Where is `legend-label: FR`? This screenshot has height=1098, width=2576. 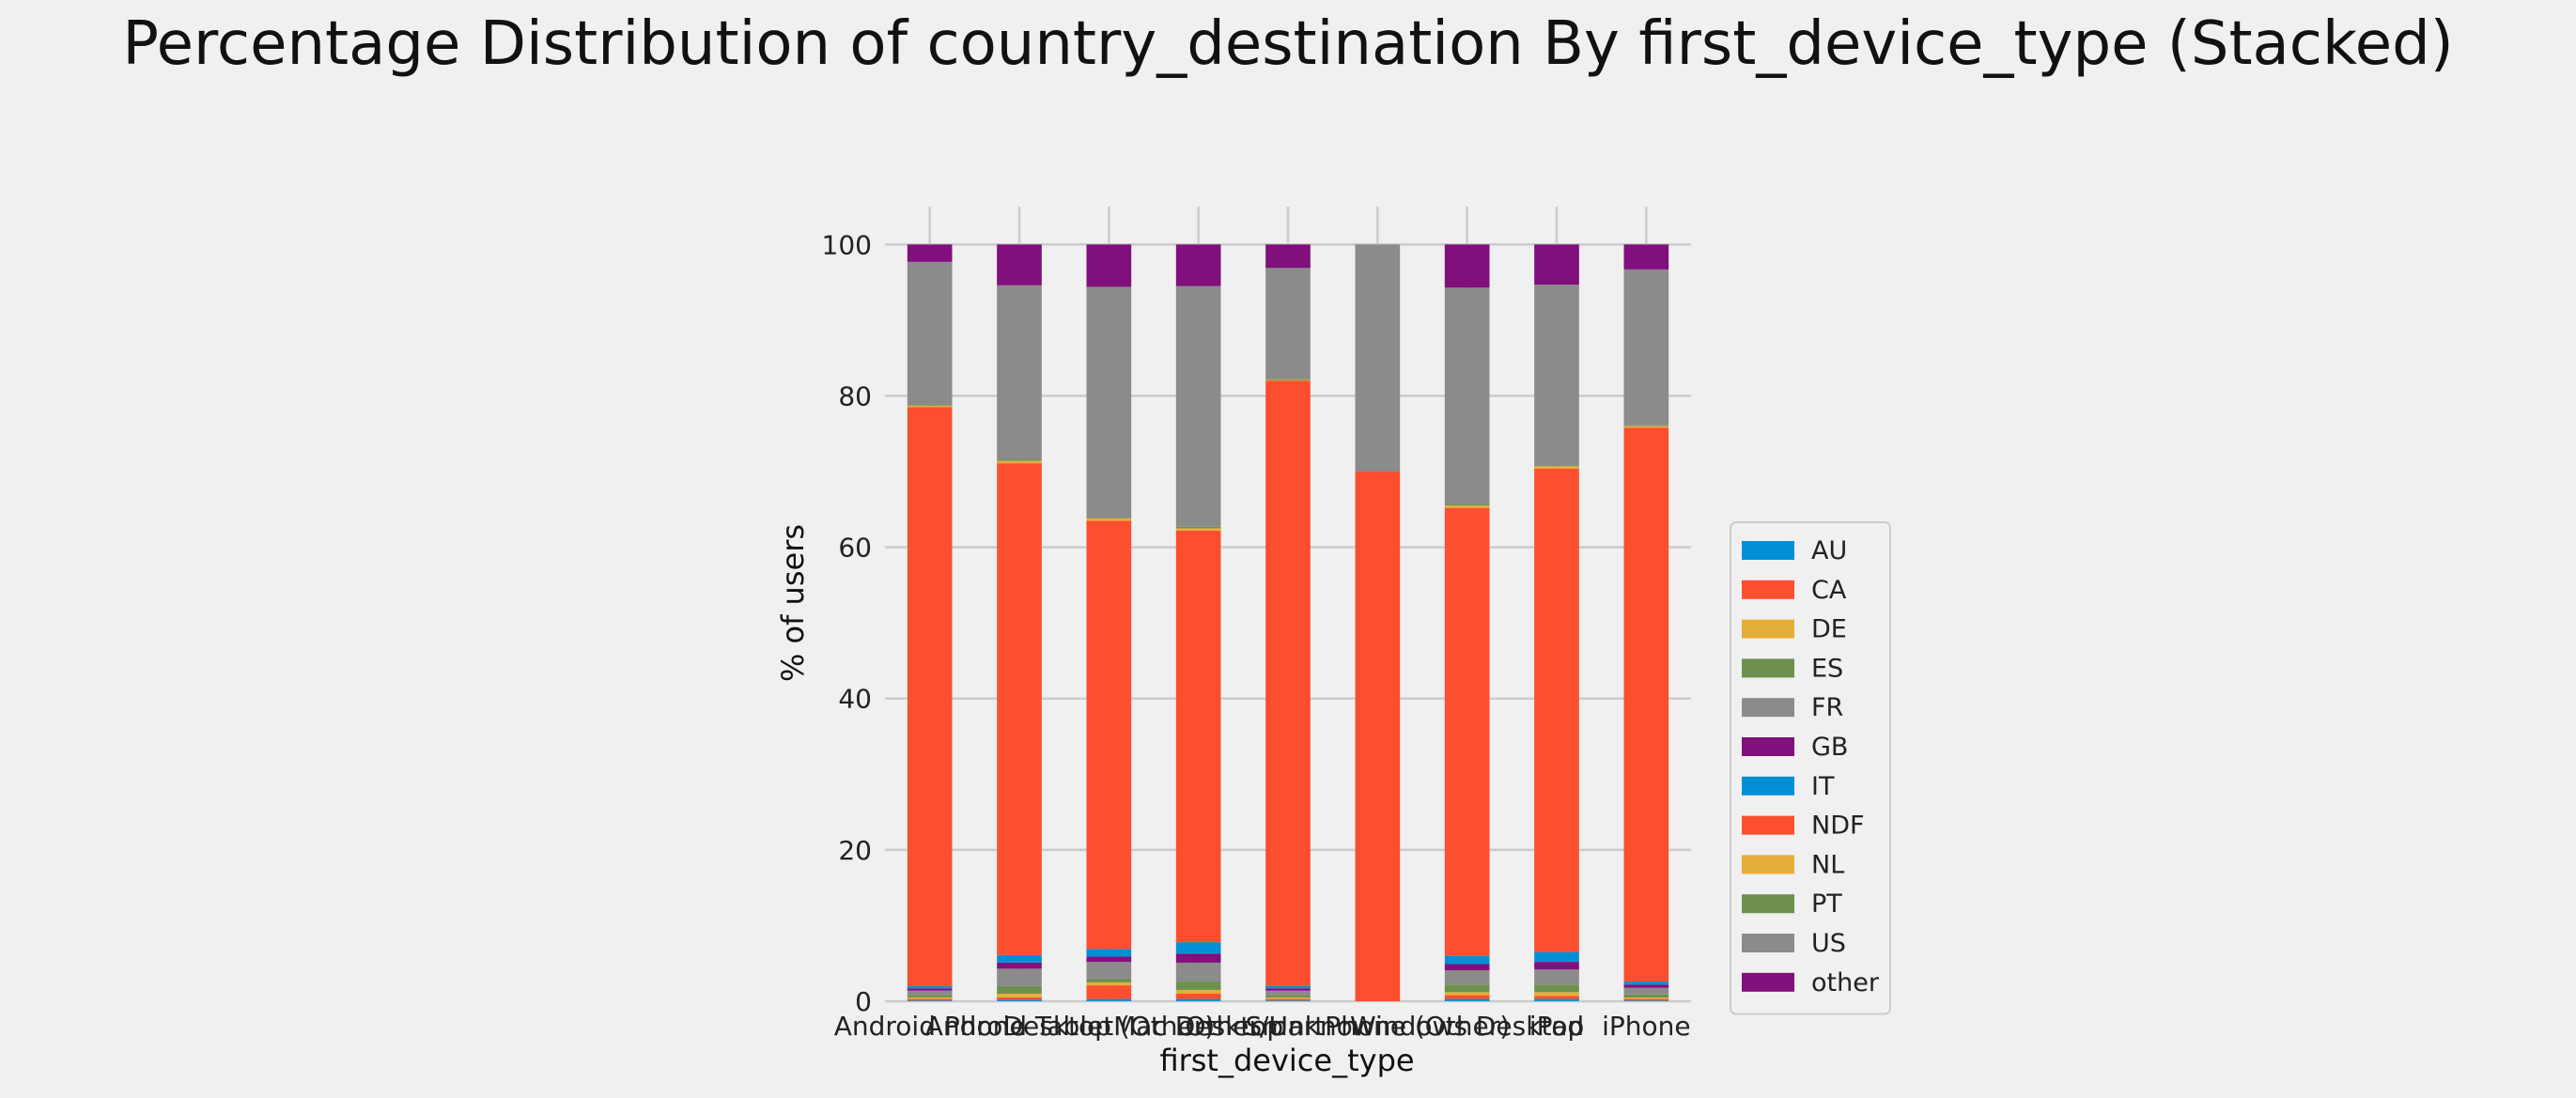
legend-label: FR is located at coordinates (1827, 707).